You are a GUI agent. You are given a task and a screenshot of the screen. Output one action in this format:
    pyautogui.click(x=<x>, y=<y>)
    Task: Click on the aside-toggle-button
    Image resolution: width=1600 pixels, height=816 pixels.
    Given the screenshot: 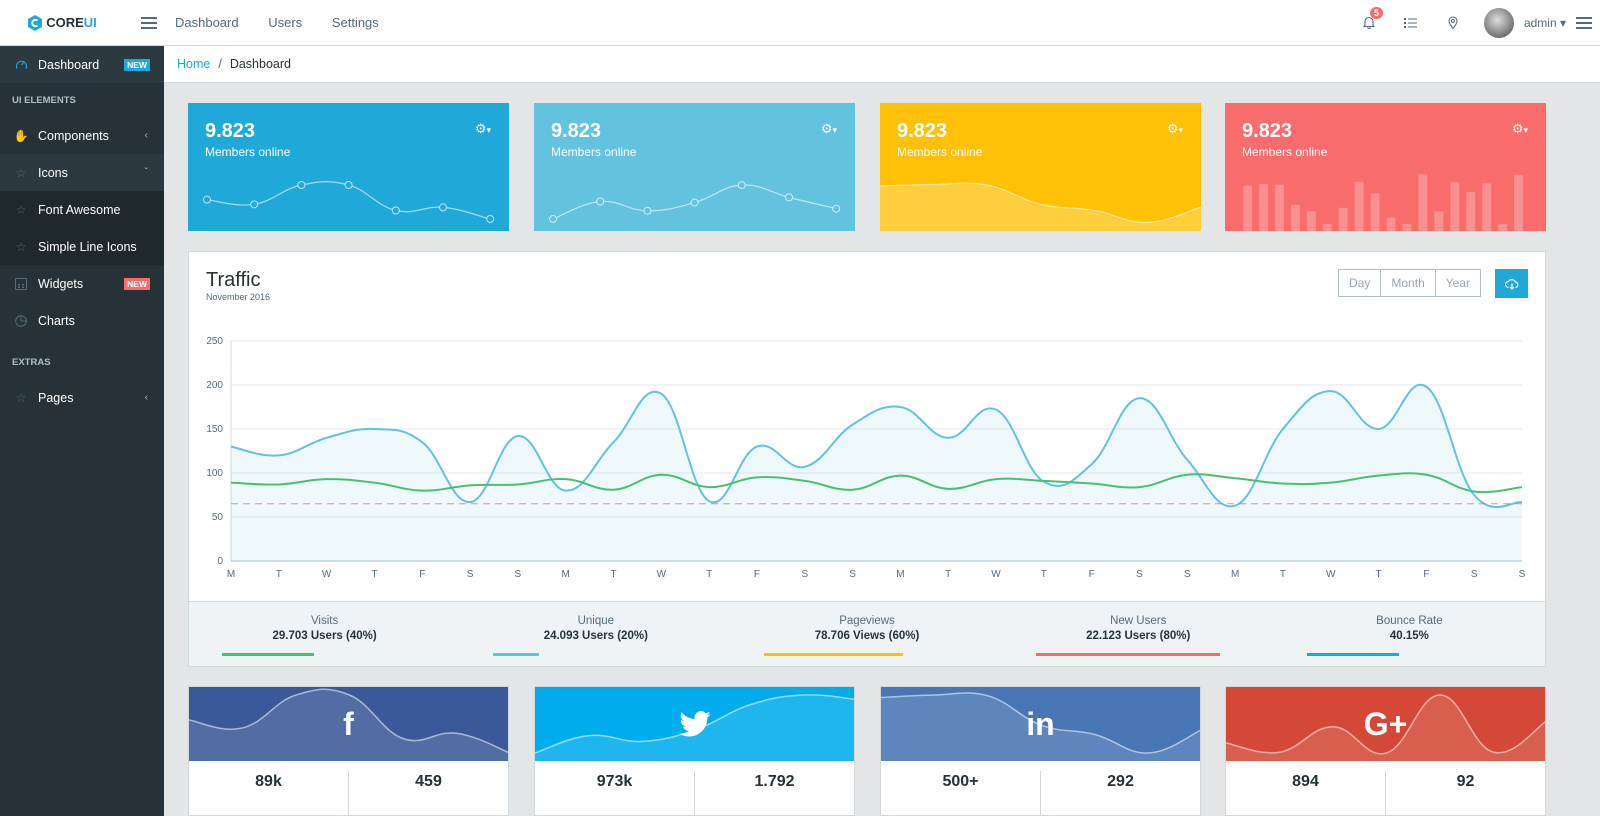 What is the action you would take?
    pyautogui.click(x=1584, y=22)
    